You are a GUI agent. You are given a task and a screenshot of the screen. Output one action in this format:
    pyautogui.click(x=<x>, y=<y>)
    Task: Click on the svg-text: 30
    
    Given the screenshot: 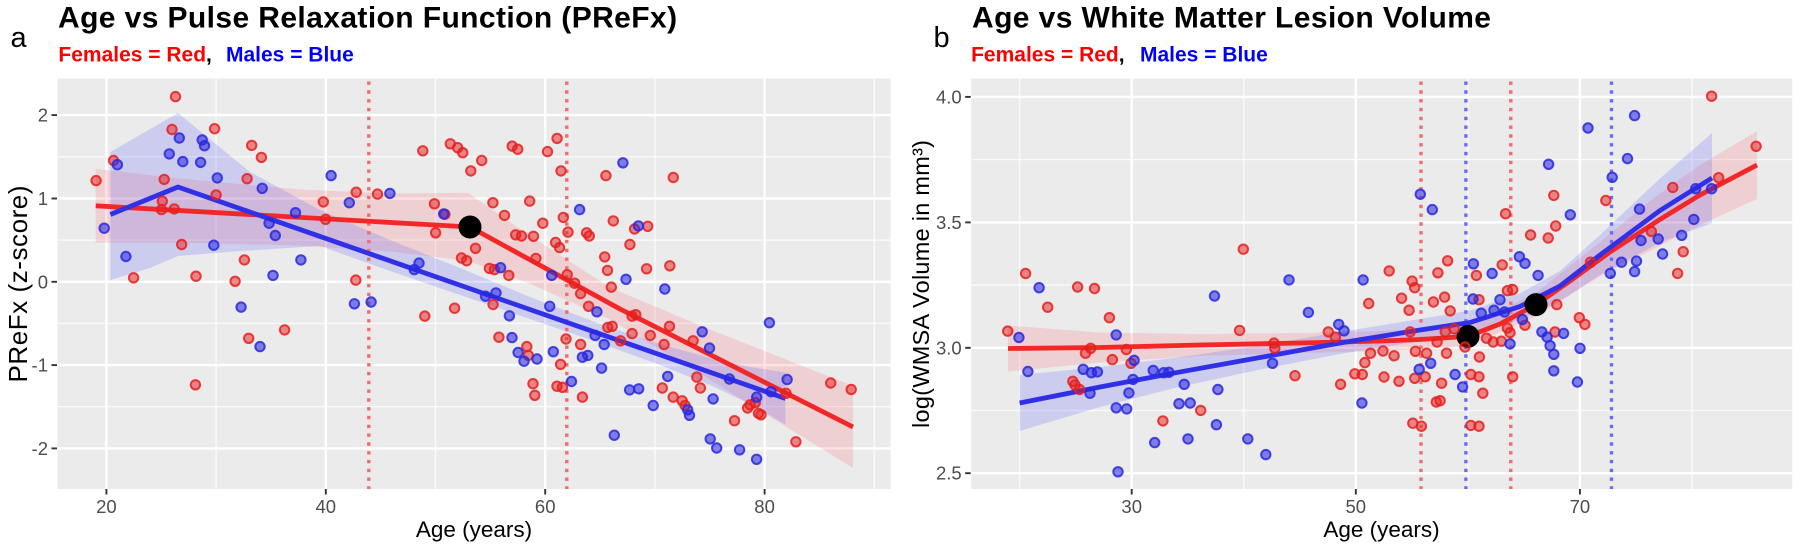 What is the action you would take?
    pyautogui.click(x=1131, y=506)
    